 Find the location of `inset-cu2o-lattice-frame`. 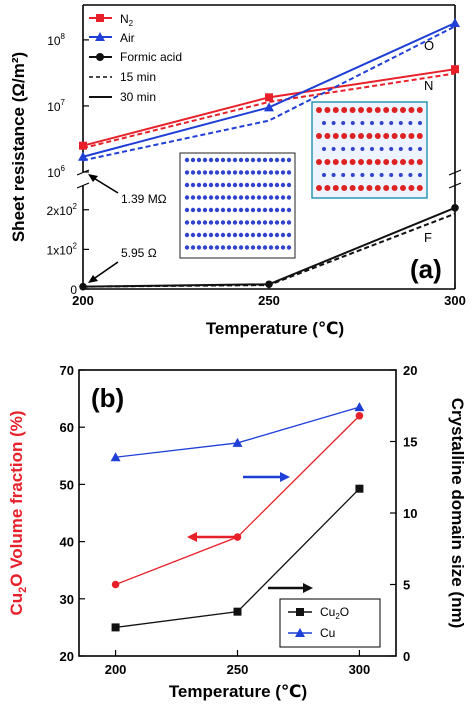

inset-cu2o-lattice-frame is located at coordinates (369, 150).